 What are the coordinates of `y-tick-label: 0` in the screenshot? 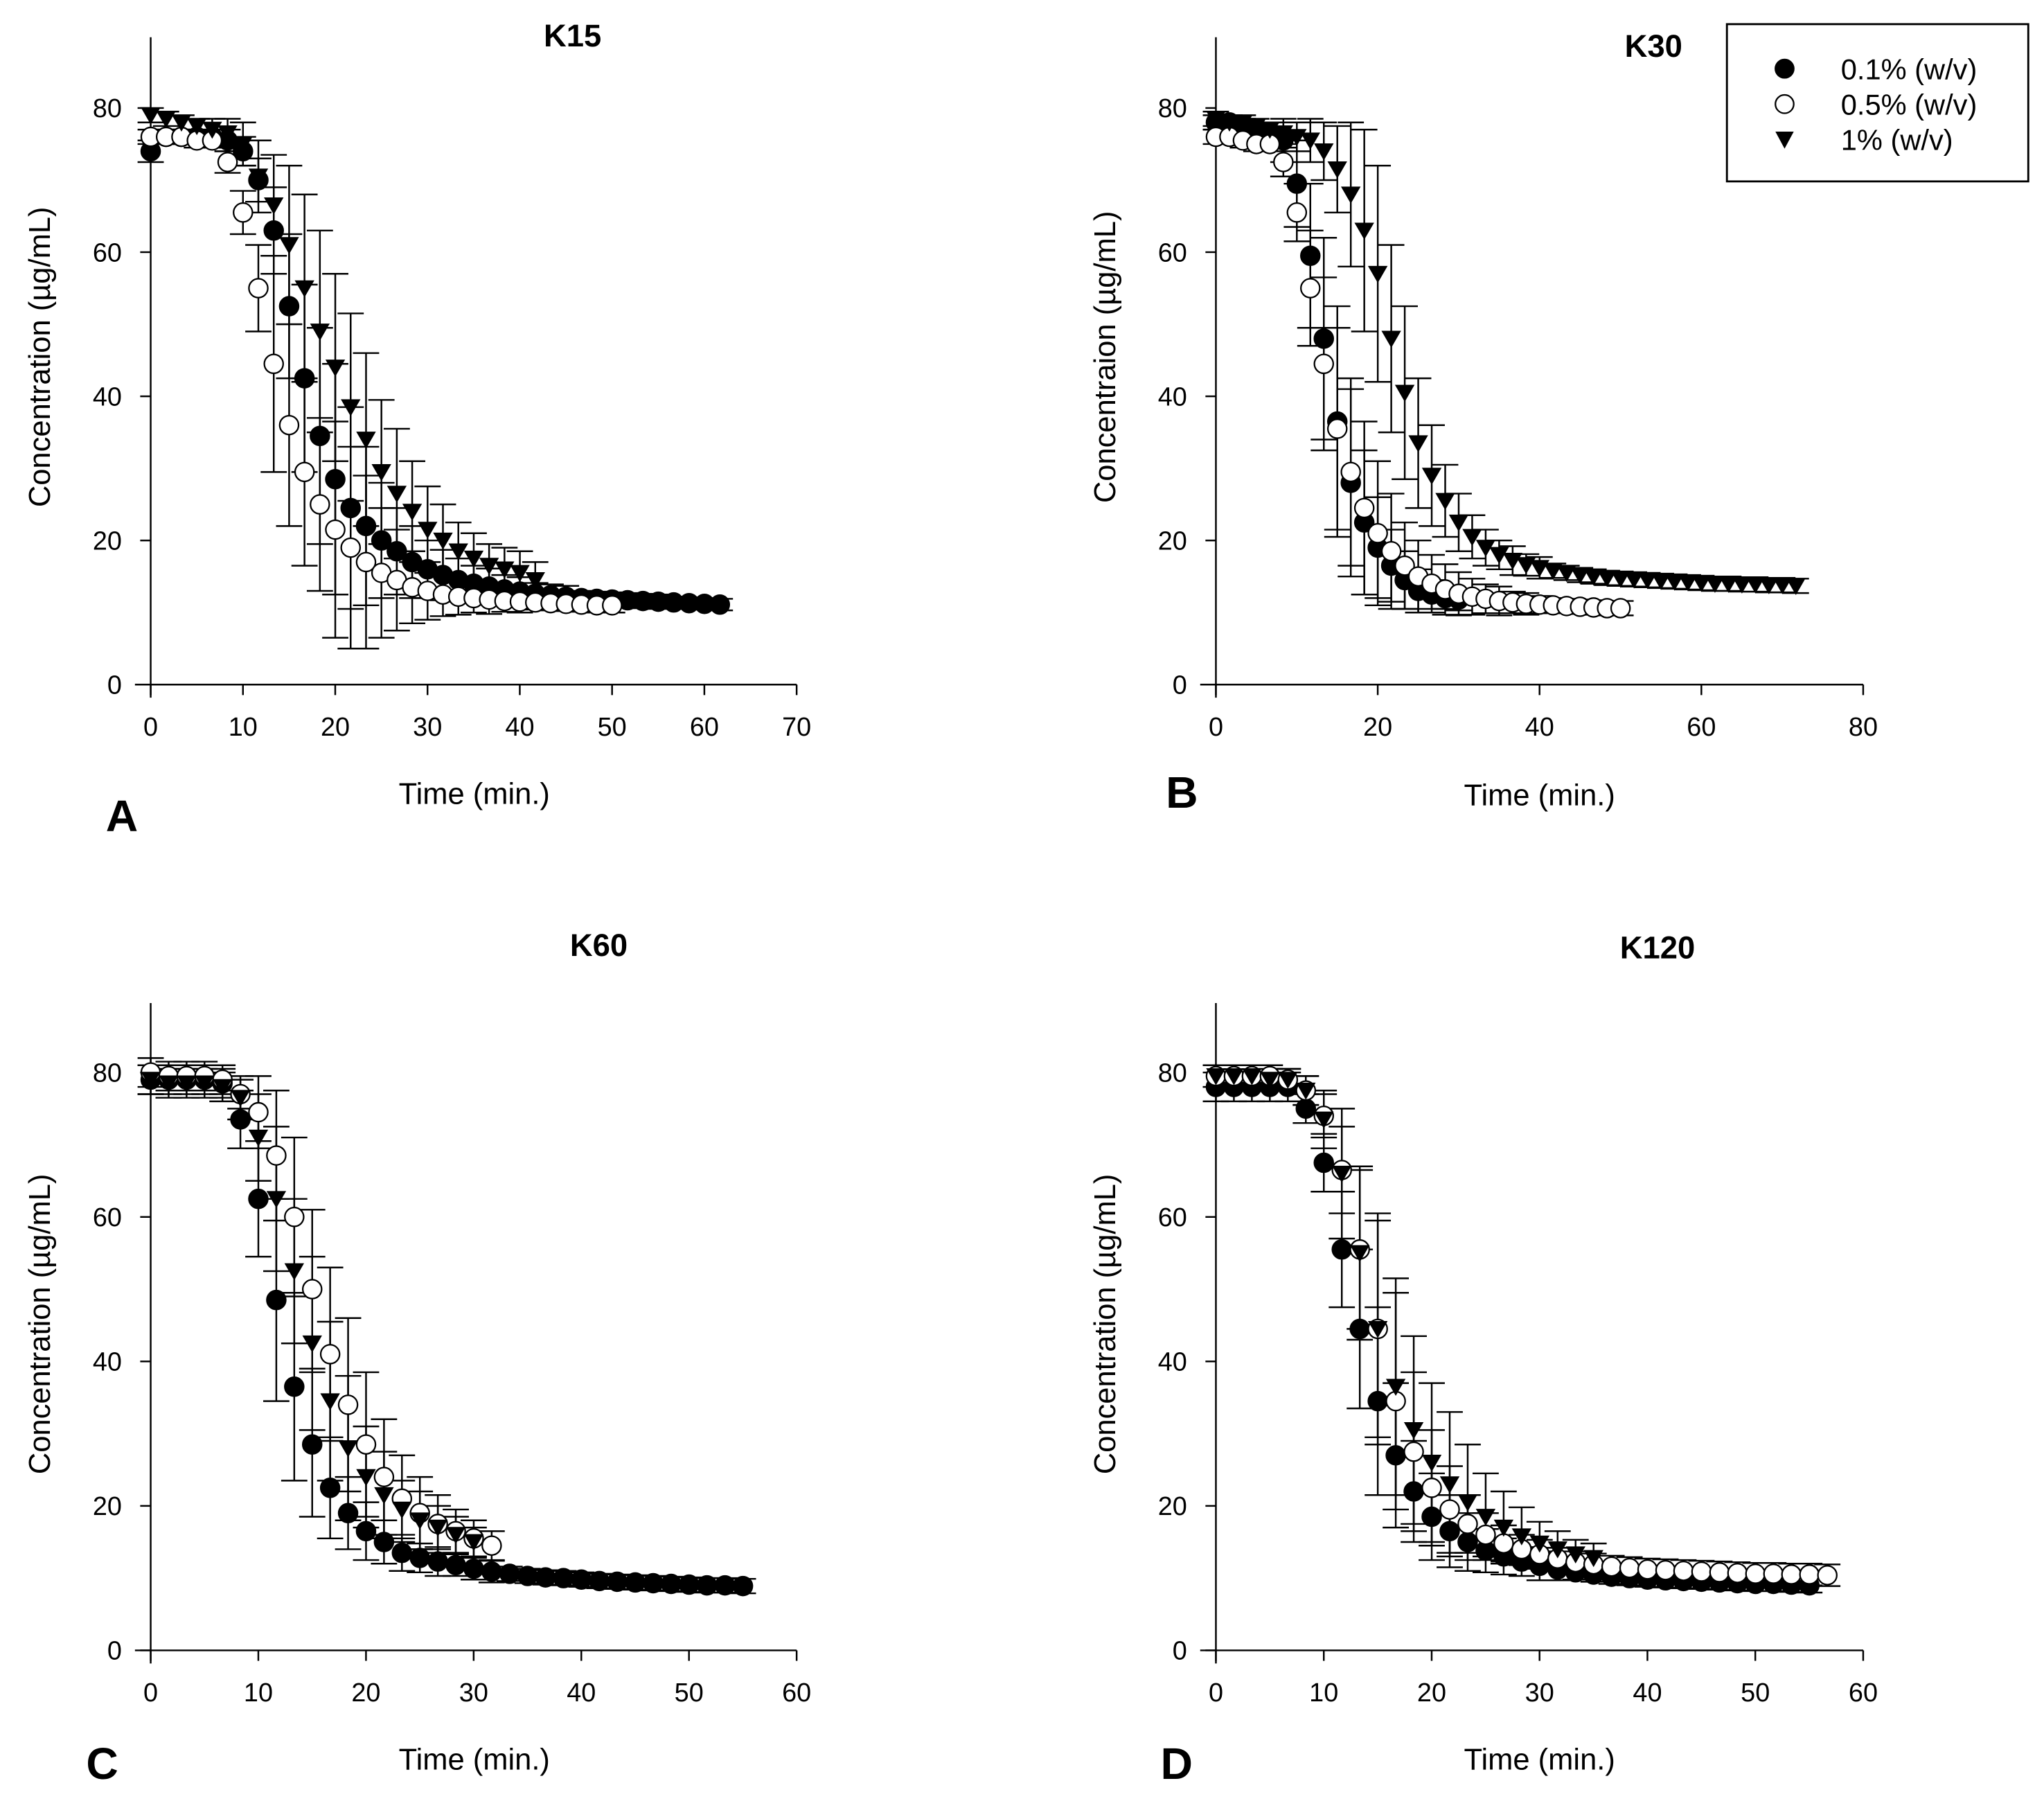 It's located at (114, 1651).